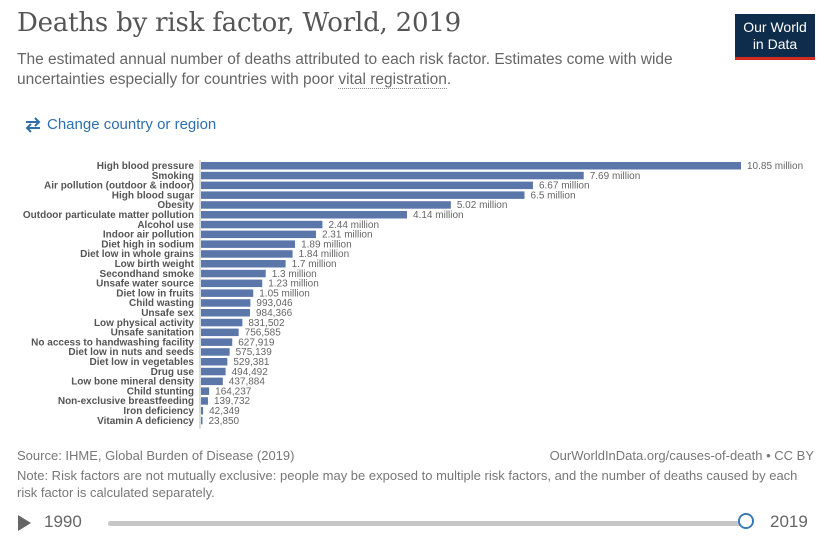 This screenshot has width=830, height=542. Describe the element at coordinates (33, 124) in the screenshot. I see `swap-arrows-icon` at that location.